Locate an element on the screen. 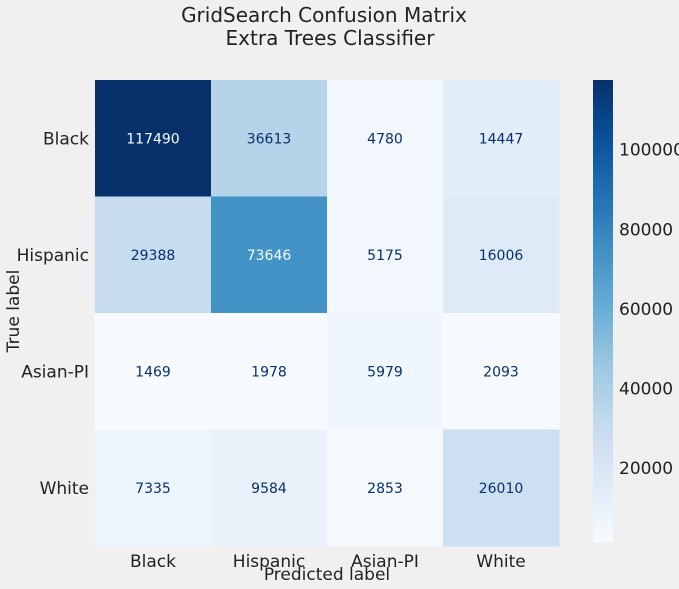 This screenshot has width=679, height=589. y-axis-label: True label is located at coordinates (14, 312).